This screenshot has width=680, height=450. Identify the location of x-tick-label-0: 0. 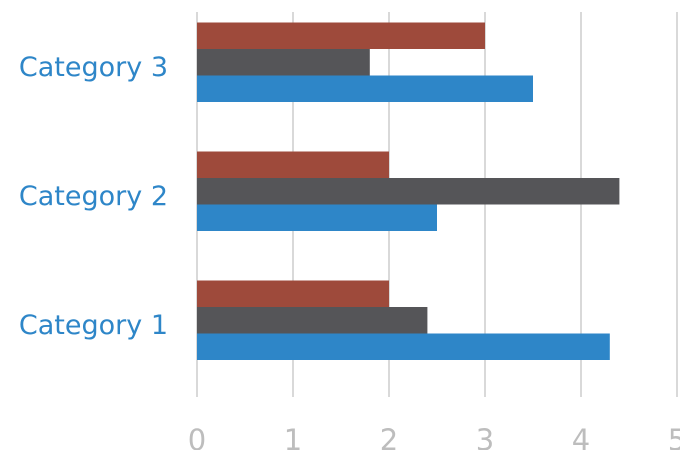
(197, 436).